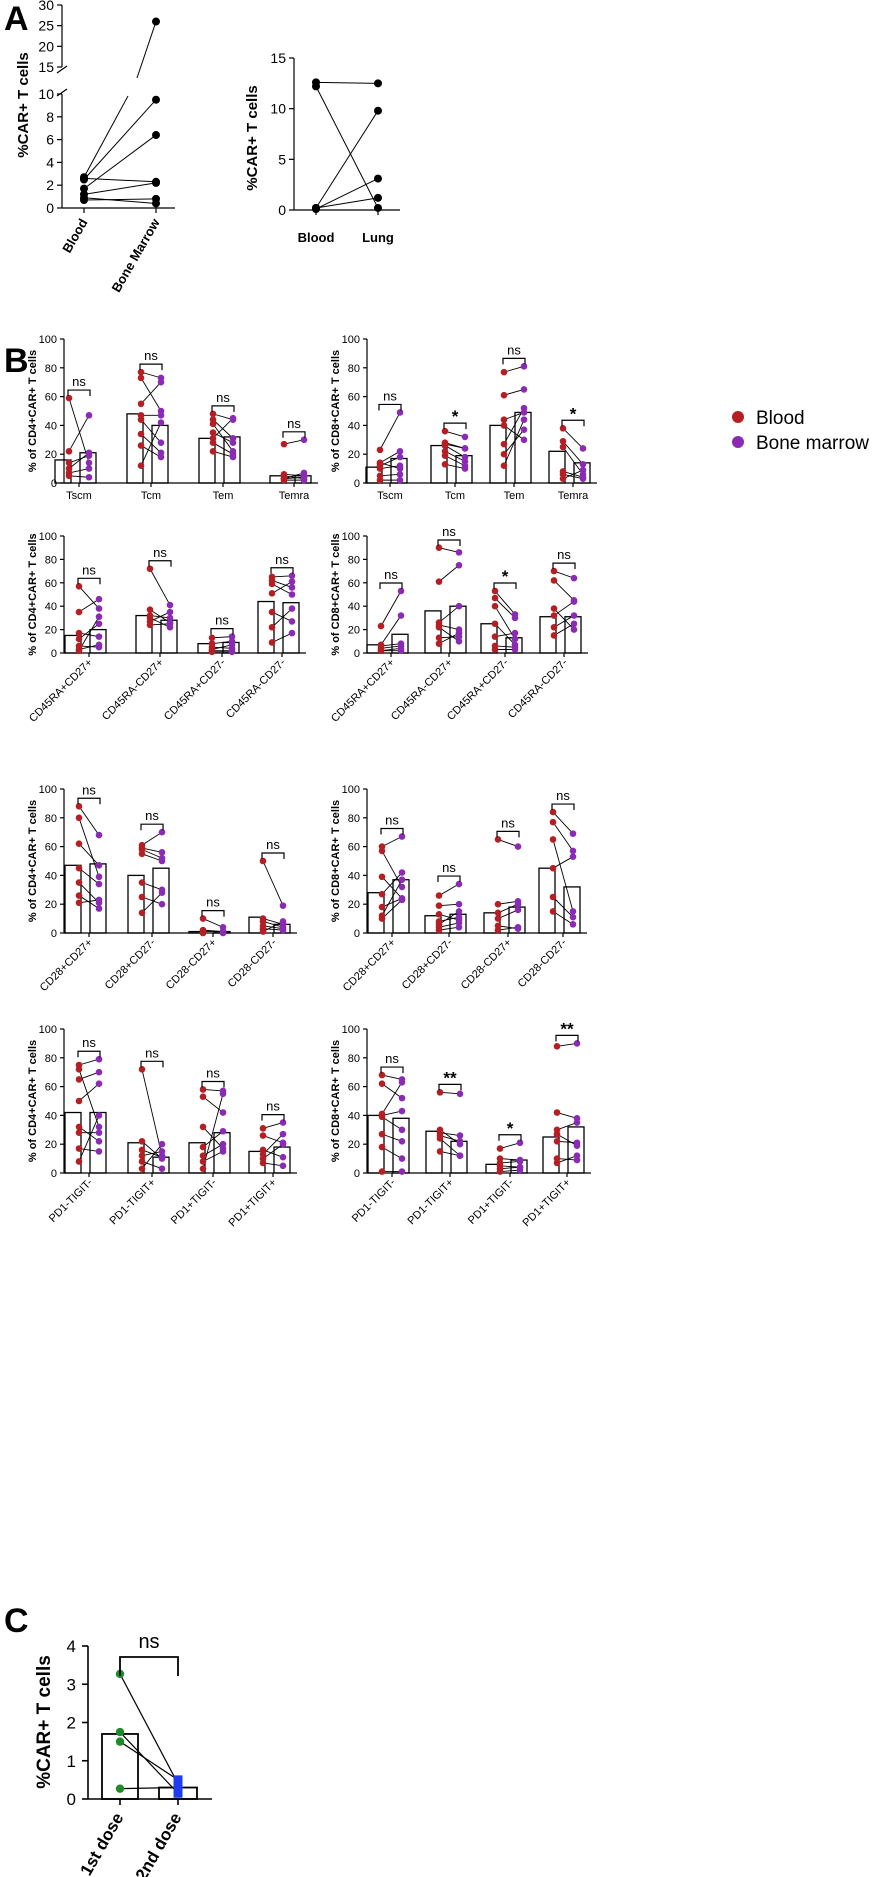 The height and width of the screenshot is (1877, 896). I want to click on y-tick-label: 4, so click(50, 162).